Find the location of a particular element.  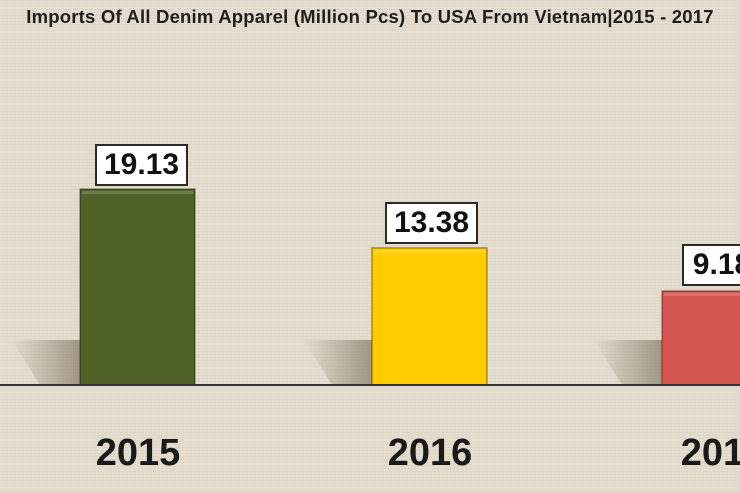

bar-2017 is located at coordinates (700, 338).